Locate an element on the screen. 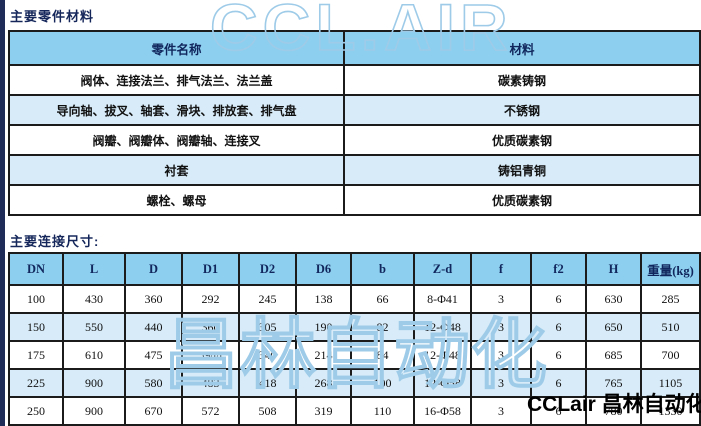  part-name-cell: 导向轴、拔叉、轴套、滑块、排放套、排气盘 is located at coordinates (176, 110).